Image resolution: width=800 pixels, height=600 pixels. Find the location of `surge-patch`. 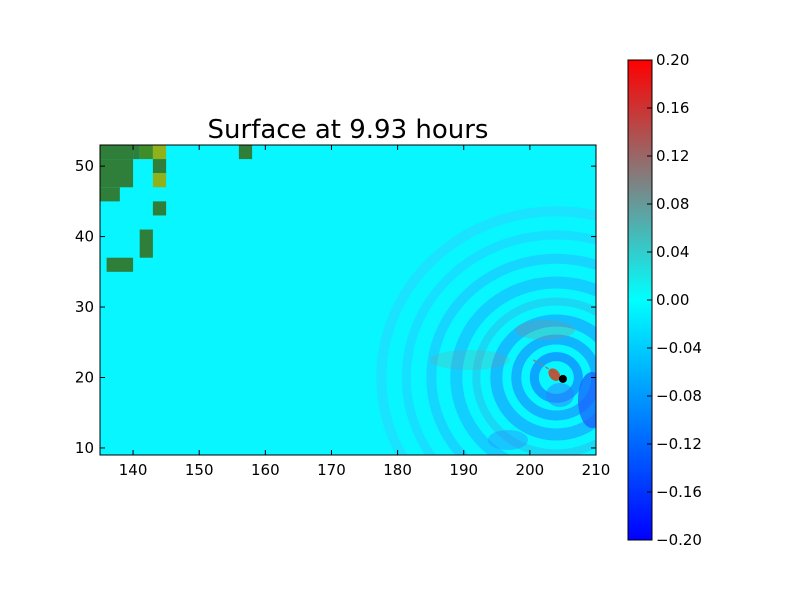

surge-patch is located at coordinates (554, 374).